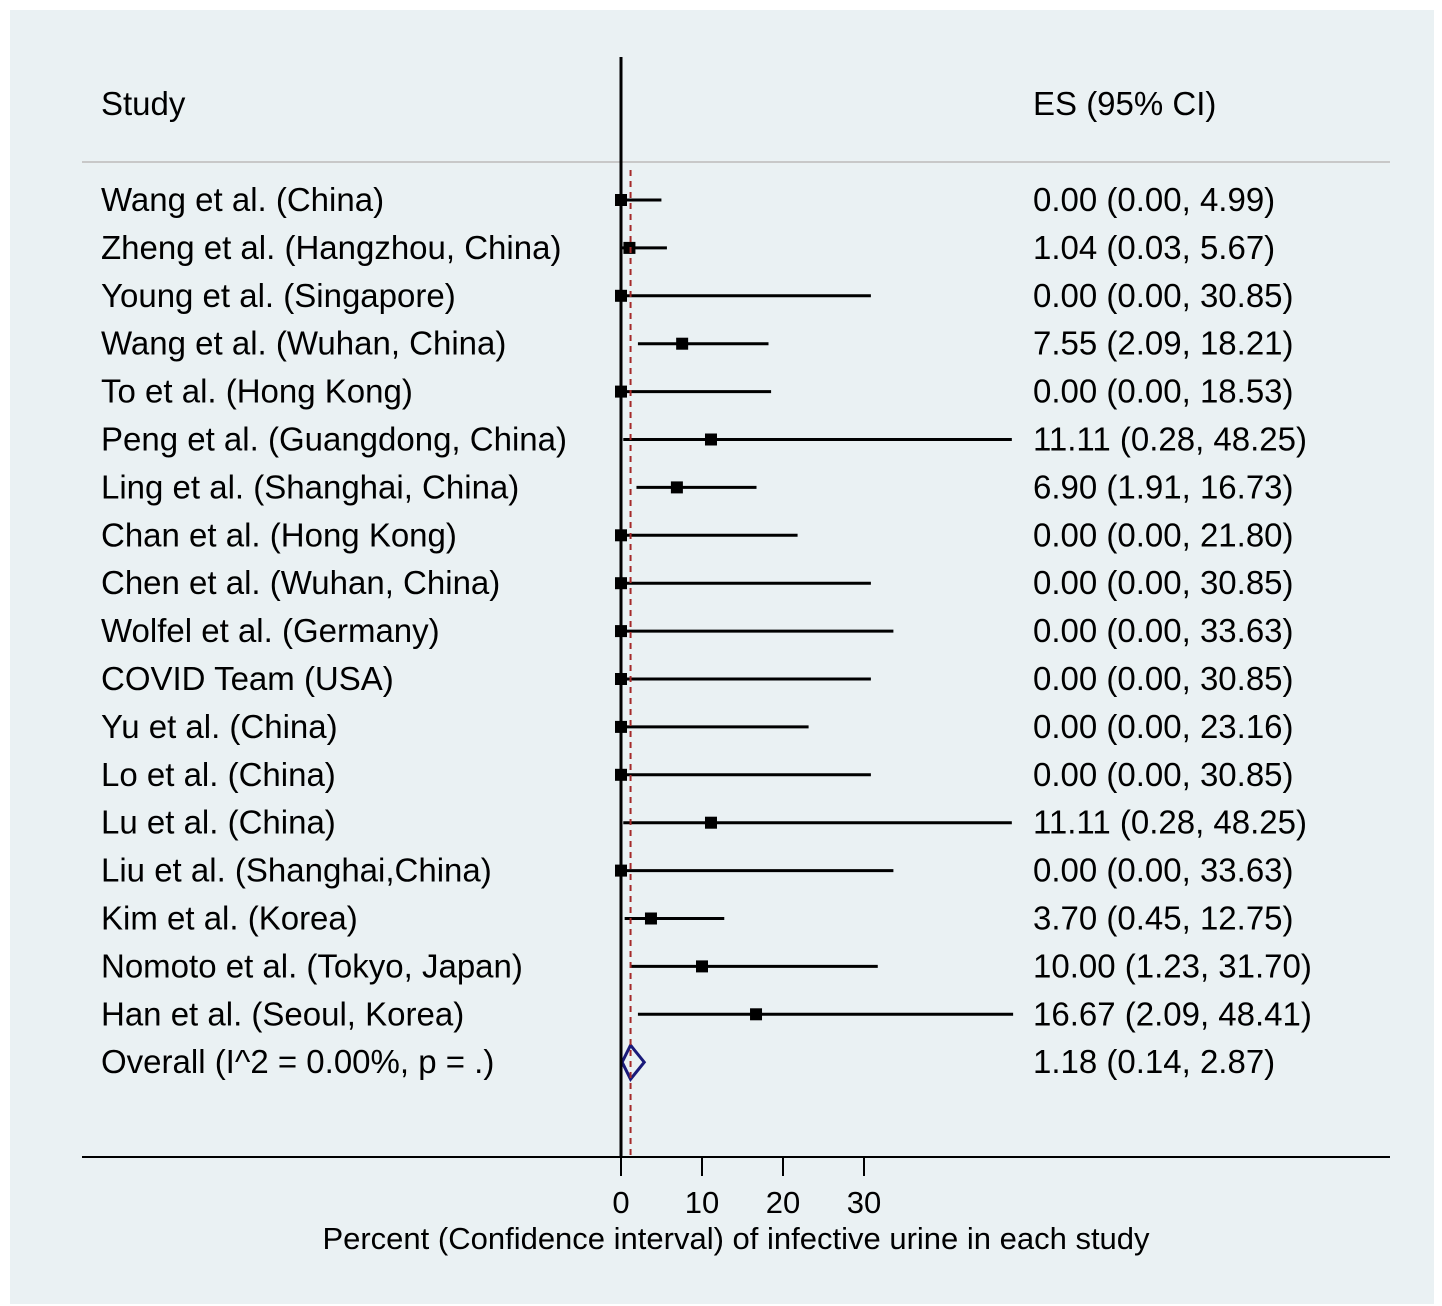  I want to click on study-row: COVID Team (USA) 0.00 (0.00, 30.85), so click(697, 678).